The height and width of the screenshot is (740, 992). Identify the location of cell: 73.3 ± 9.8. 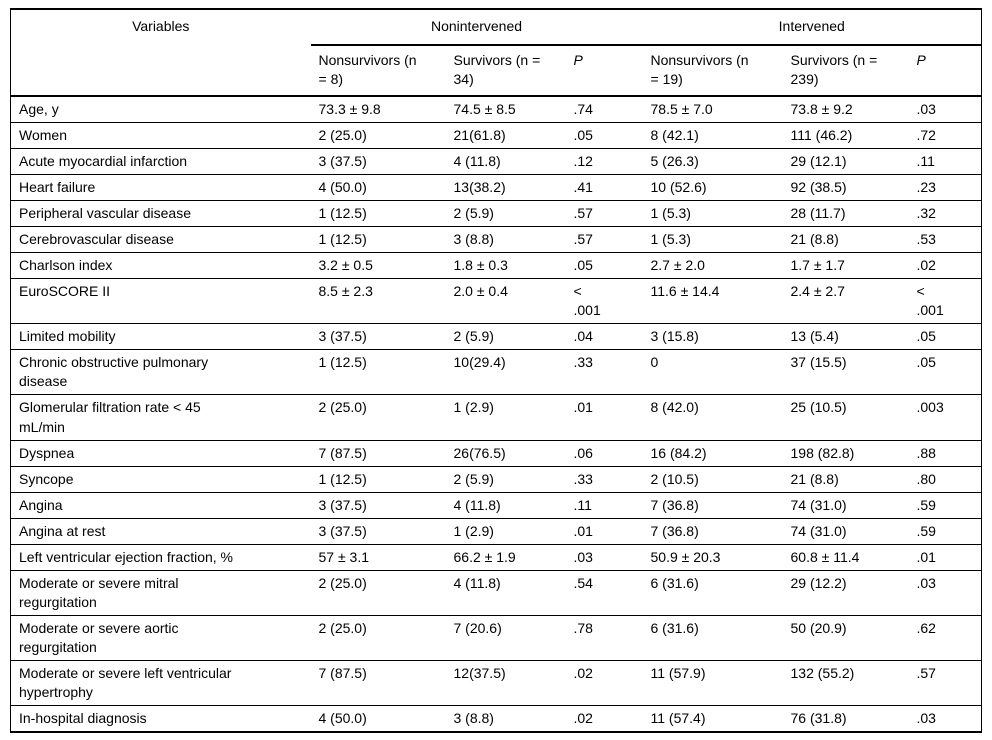
(378, 110).